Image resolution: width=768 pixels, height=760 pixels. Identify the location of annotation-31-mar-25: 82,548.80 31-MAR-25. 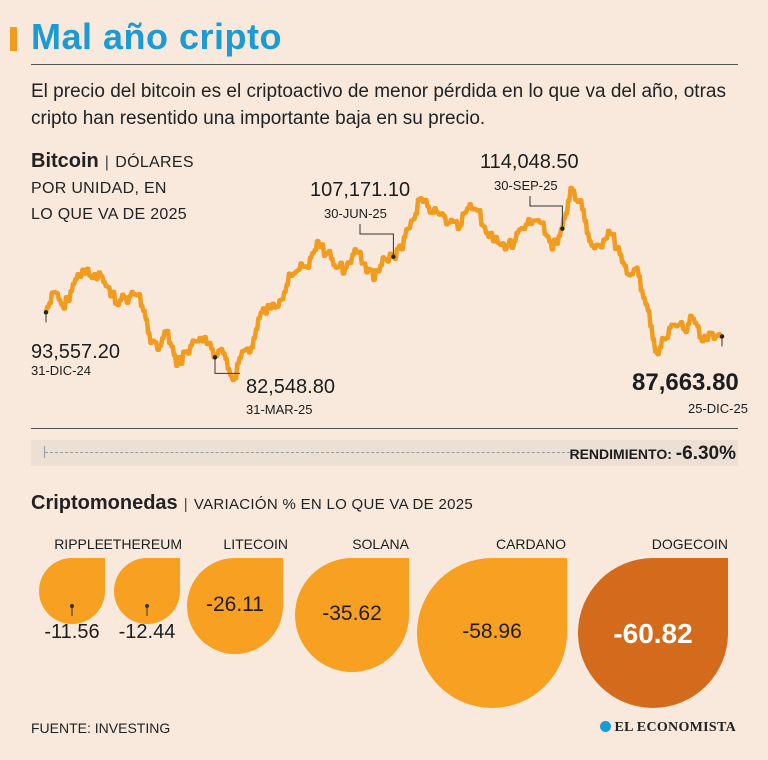
(273, 386).